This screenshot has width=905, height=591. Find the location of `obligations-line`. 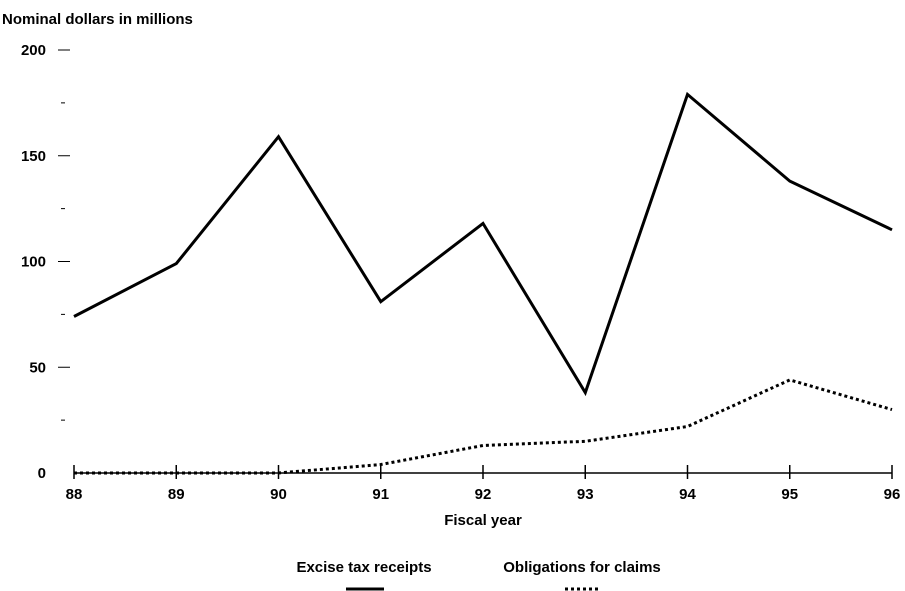

obligations-line is located at coordinates (483, 426).